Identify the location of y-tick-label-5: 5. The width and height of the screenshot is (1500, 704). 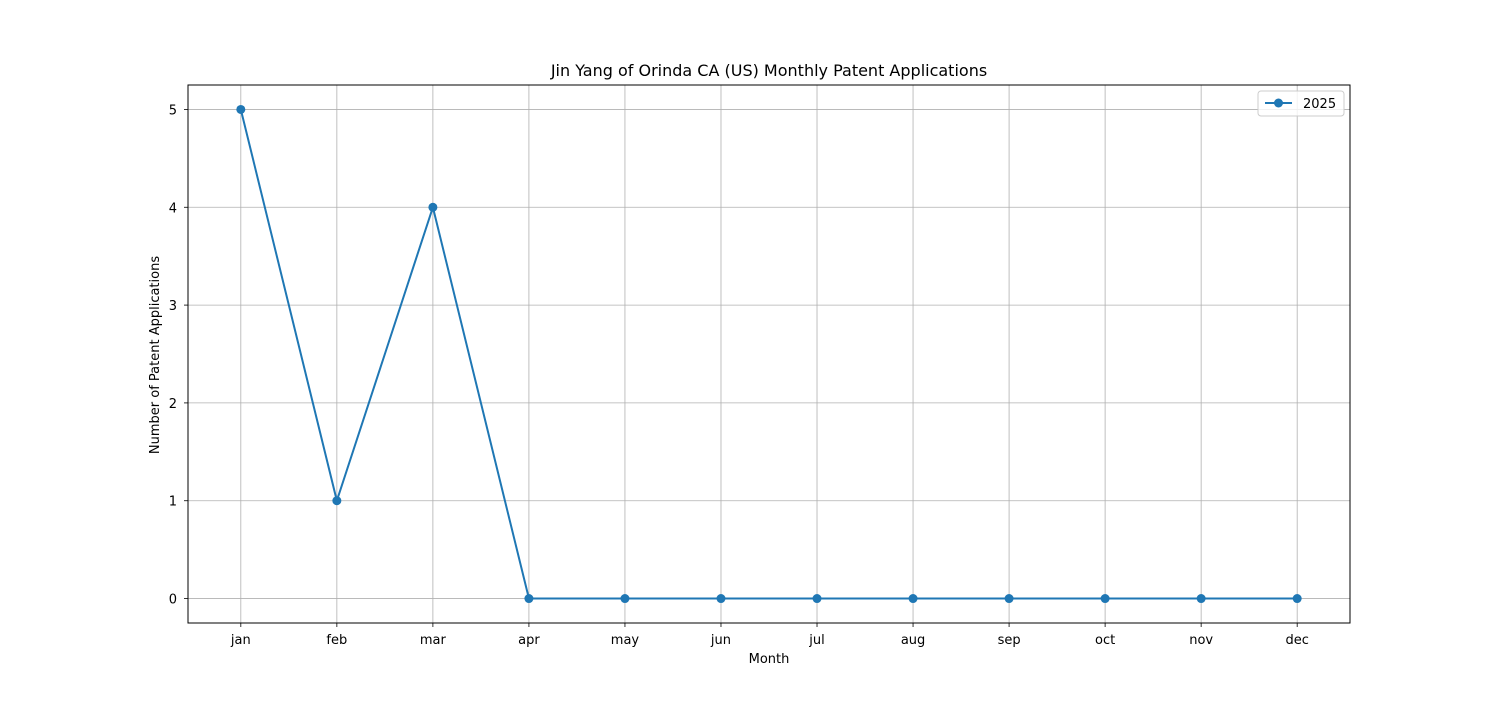
(173, 110).